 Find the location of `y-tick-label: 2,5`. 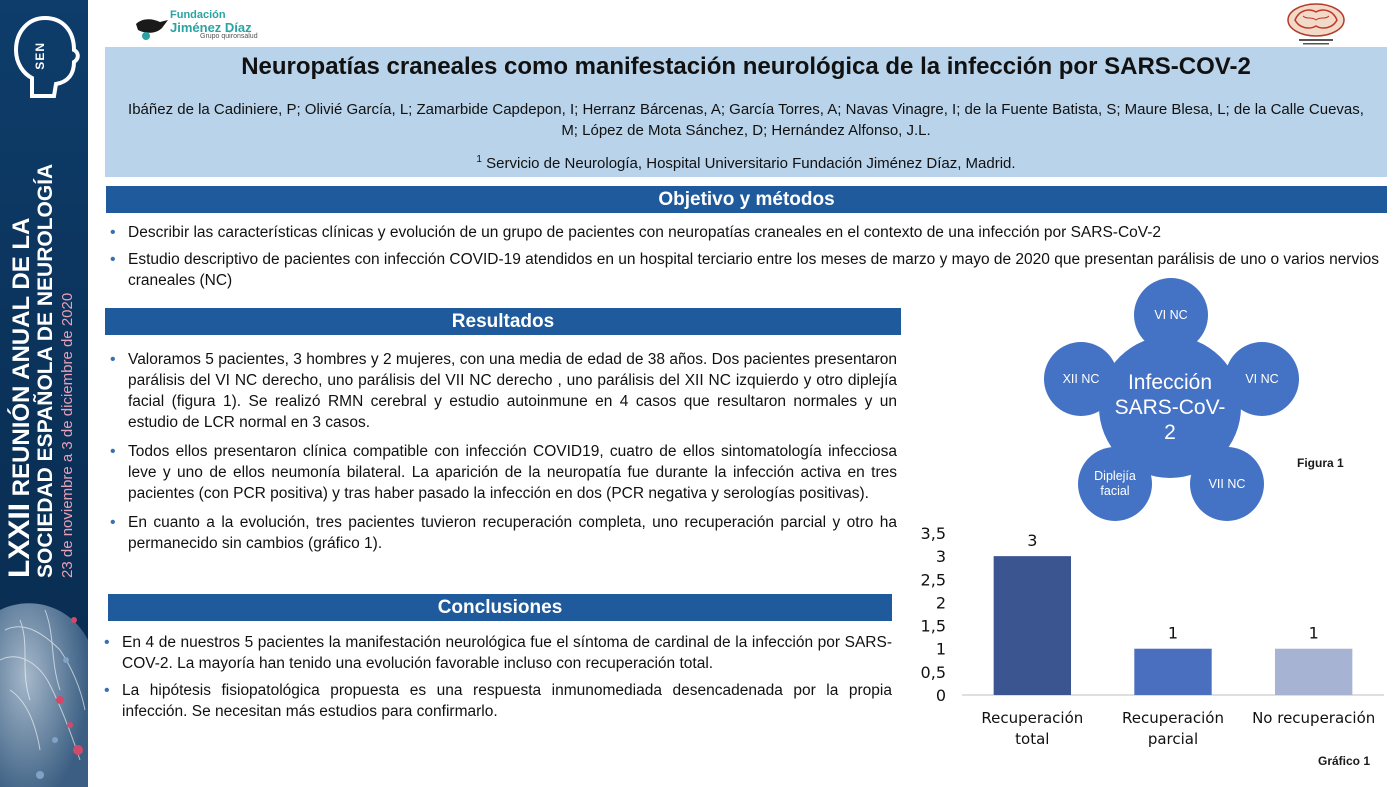

y-tick-label: 2,5 is located at coordinates (933, 579).